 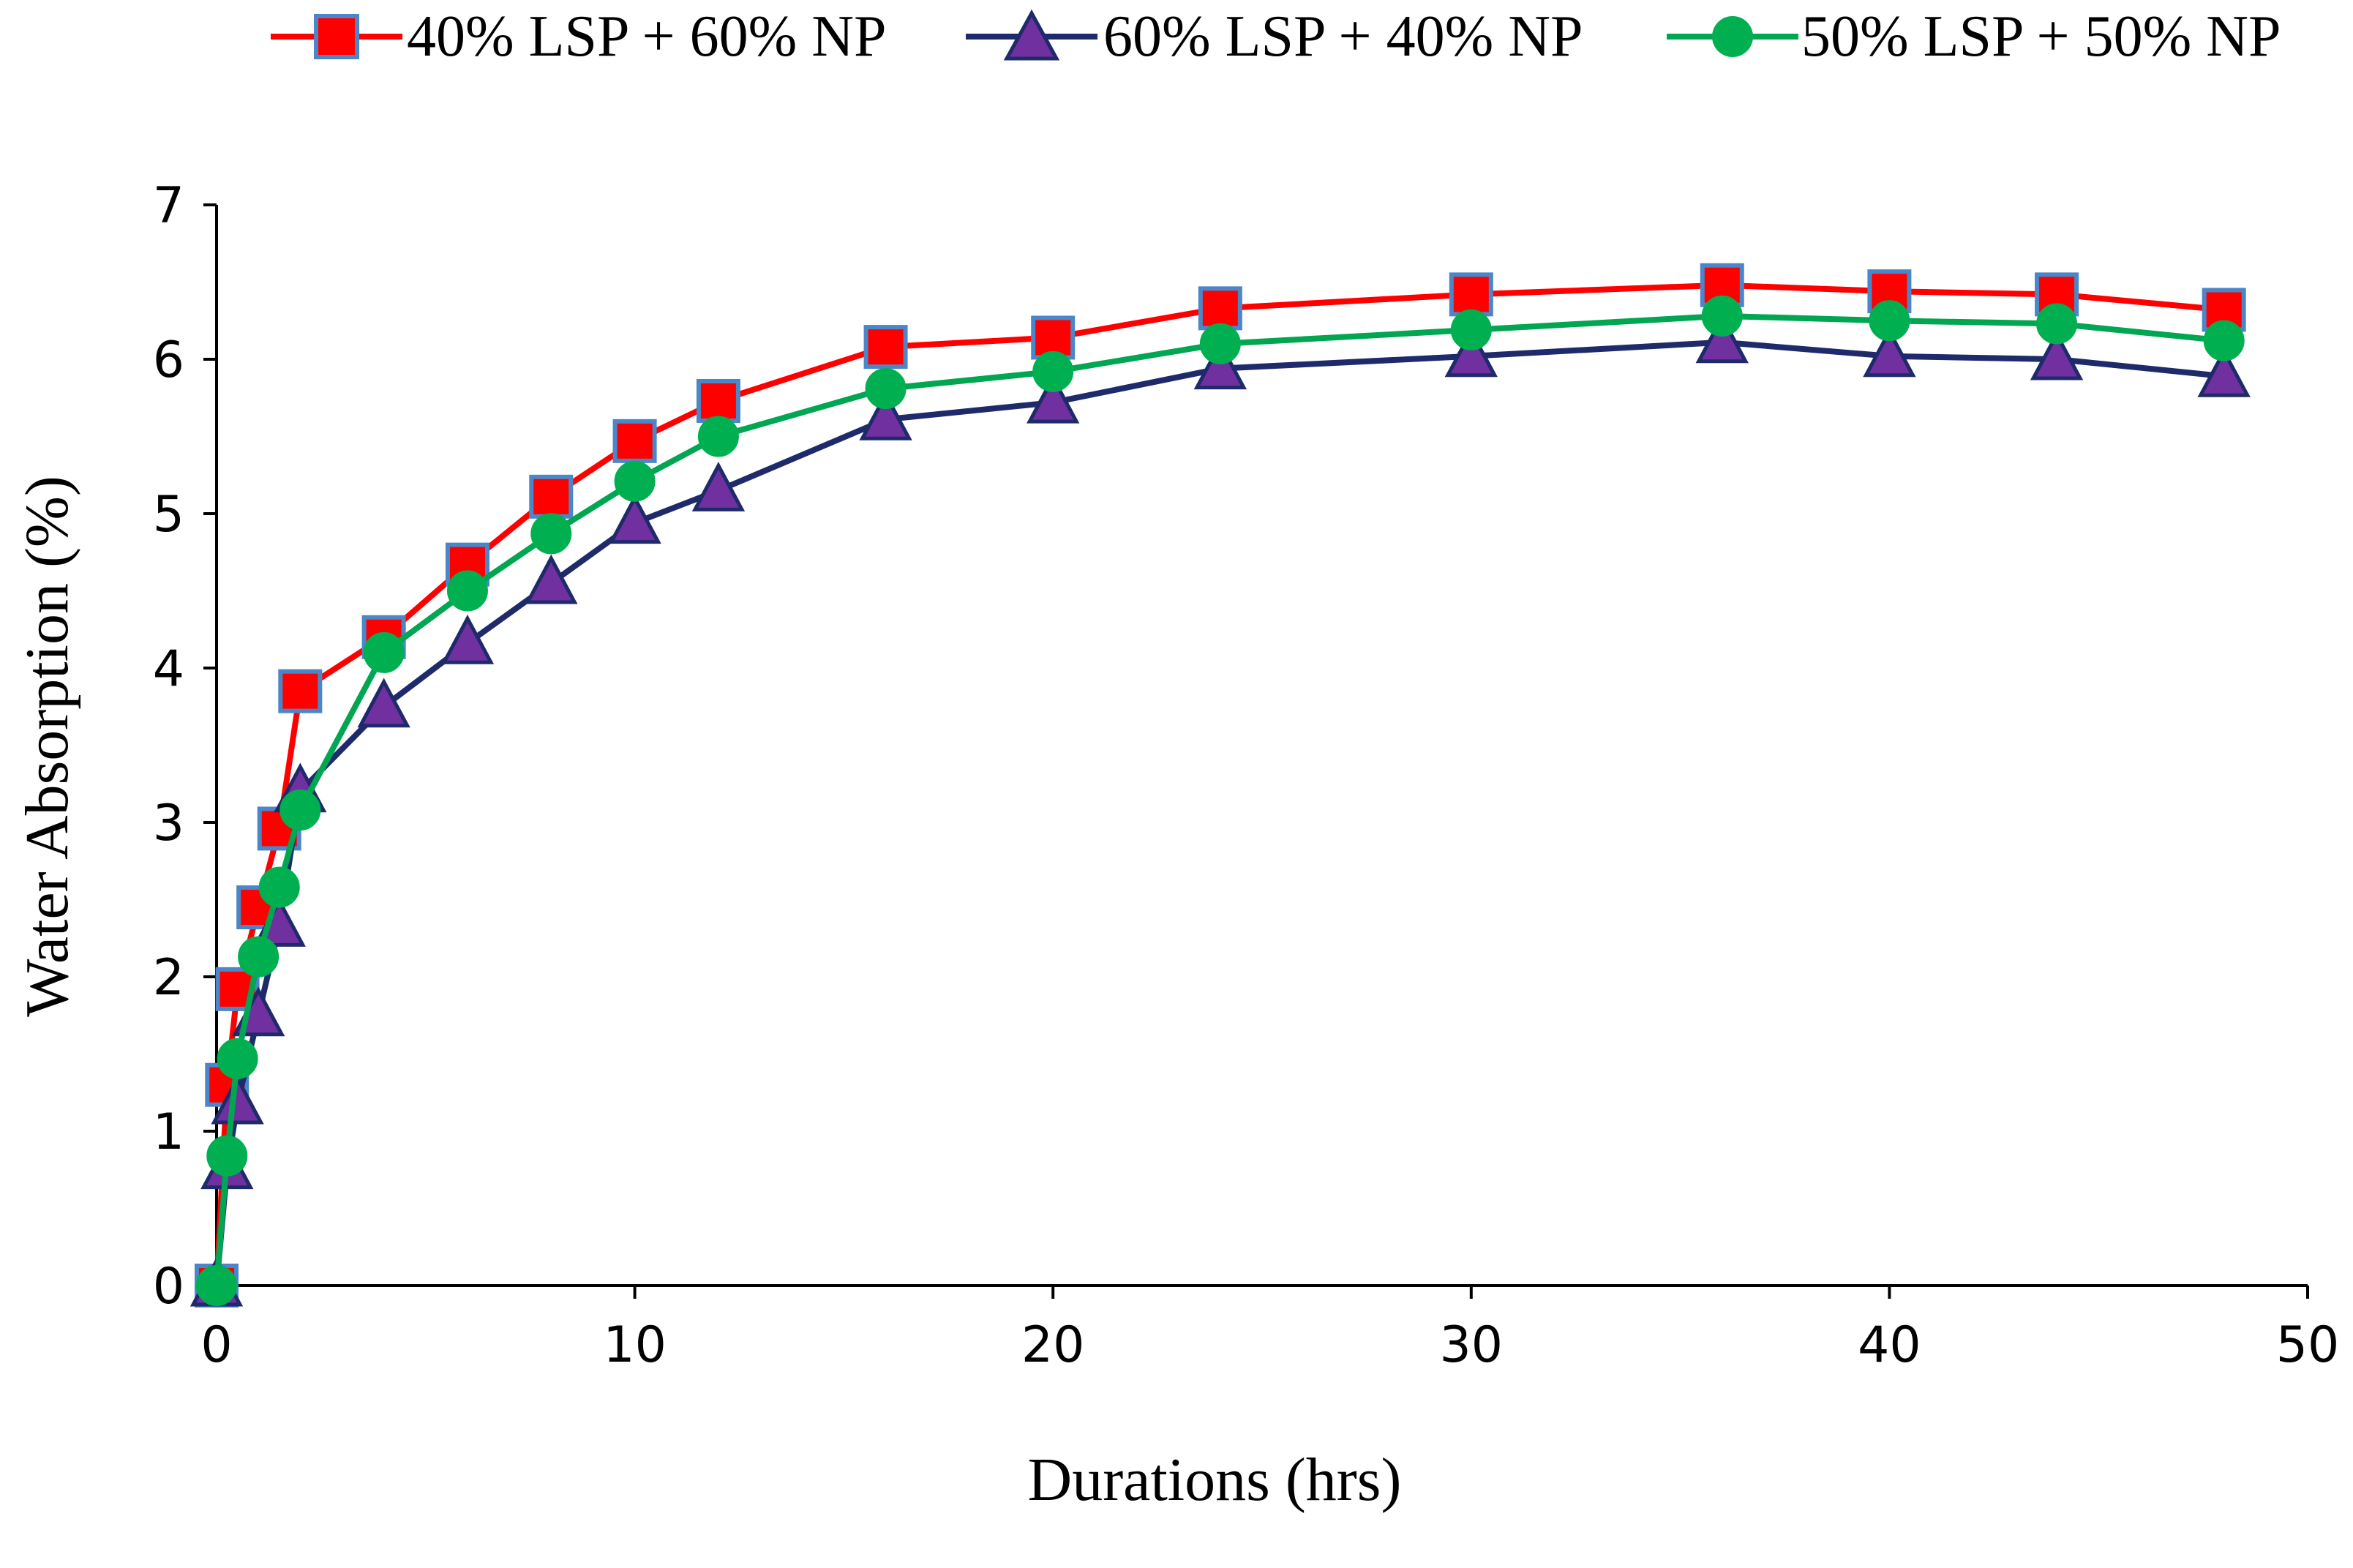 What do you see at coordinates (1732, 36) in the screenshot?
I see `legend-marker-circle` at bounding box center [1732, 36].